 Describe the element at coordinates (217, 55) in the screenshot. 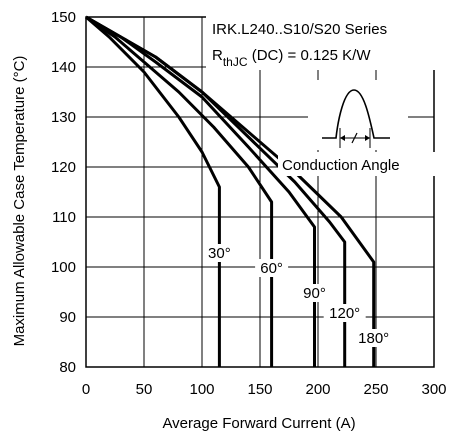

I see `subtitle-main: R` at that location.